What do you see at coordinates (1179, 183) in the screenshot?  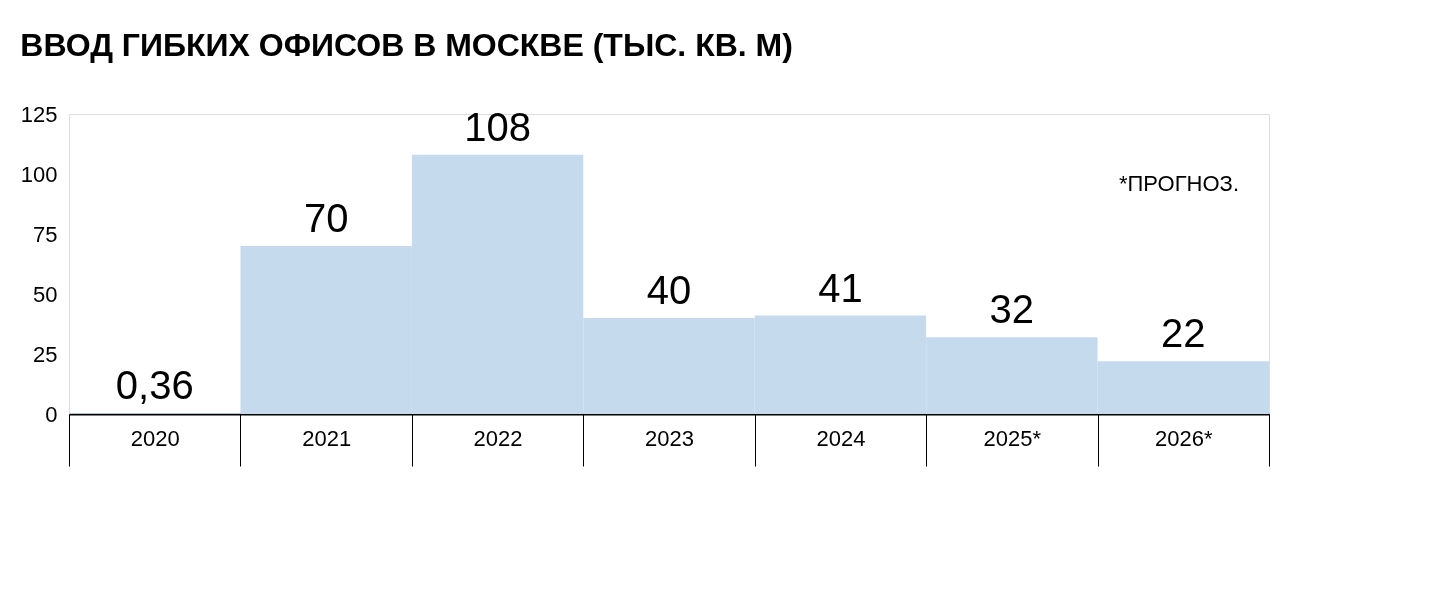 I see `annotation: *ПРОГНОЗ.` at bounding box center [1179, 183].